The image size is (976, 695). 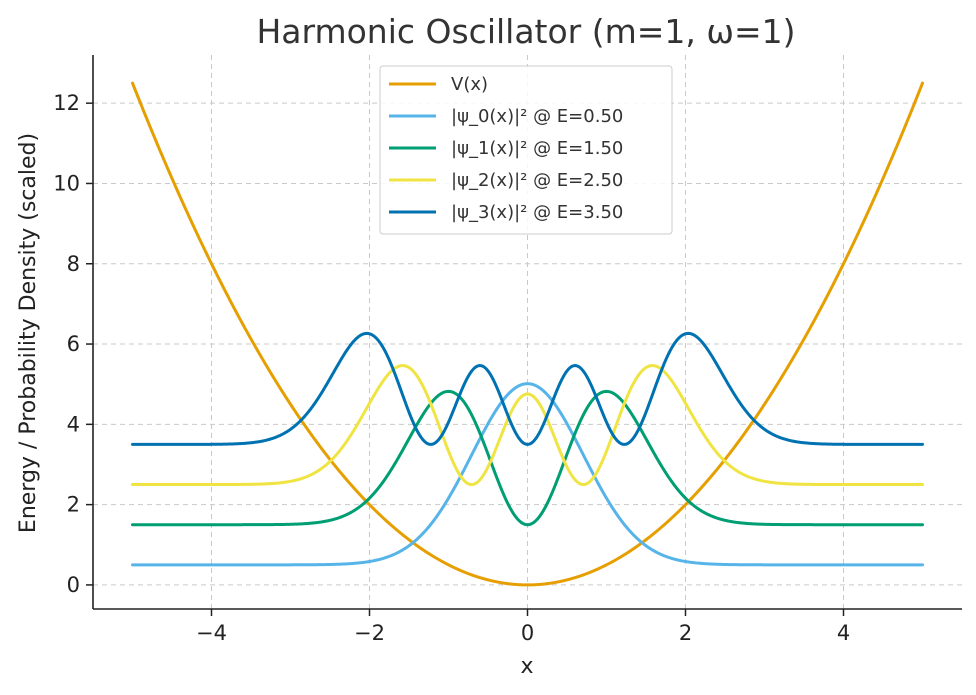 I want to click on x-tick-label: −2, so click(x=369, y=633).